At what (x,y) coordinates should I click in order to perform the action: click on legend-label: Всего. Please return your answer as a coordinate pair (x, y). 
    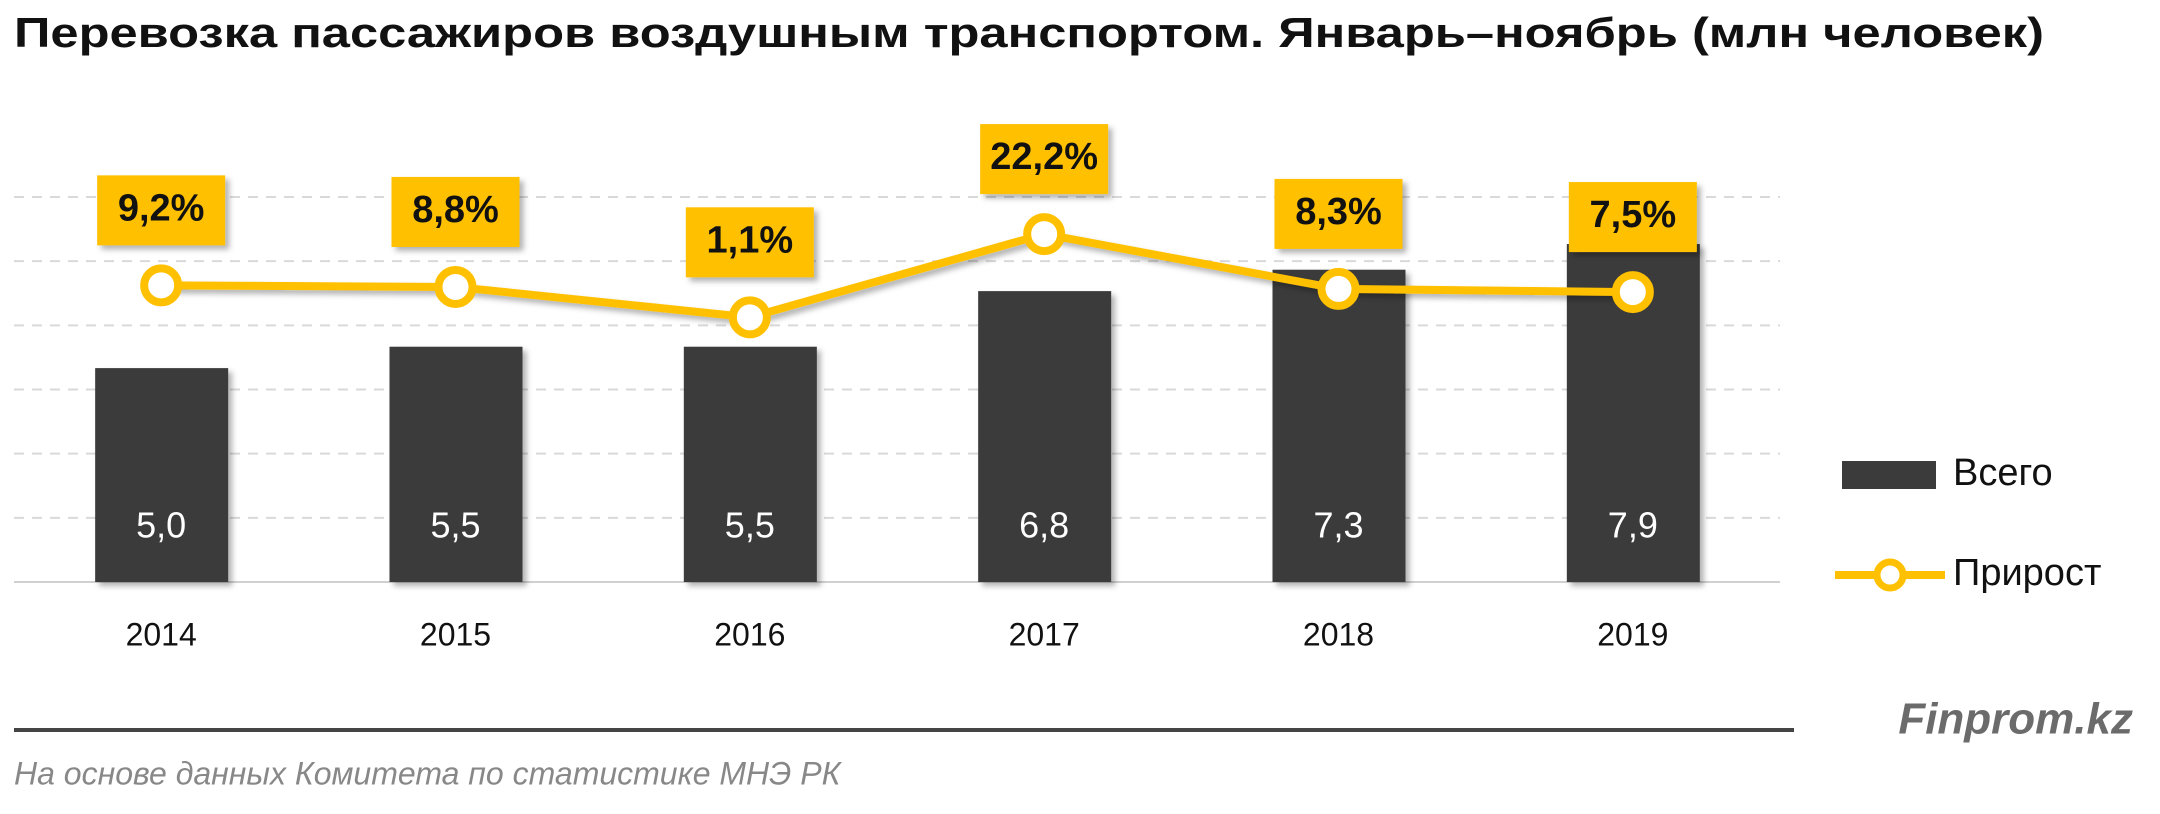
    Looking at the image, I should click on (2003, 473).